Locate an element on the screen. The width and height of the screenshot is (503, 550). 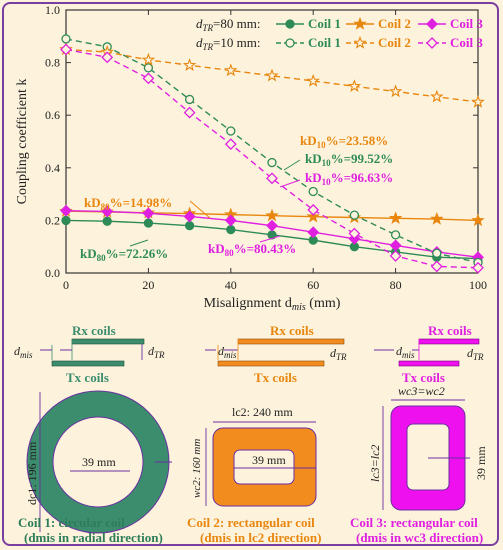
coil1-rx-label: Rx coils is located at coordinates (94, 330).